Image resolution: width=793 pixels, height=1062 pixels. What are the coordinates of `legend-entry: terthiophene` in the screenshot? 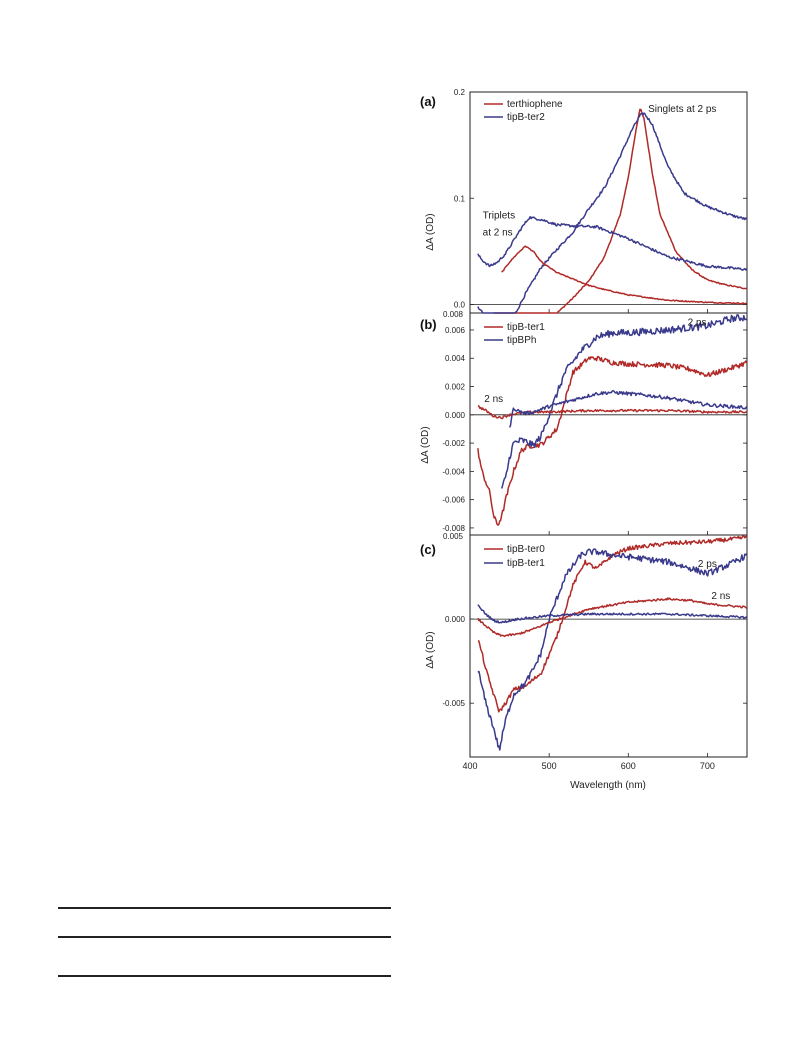 It's located at (535, 104).